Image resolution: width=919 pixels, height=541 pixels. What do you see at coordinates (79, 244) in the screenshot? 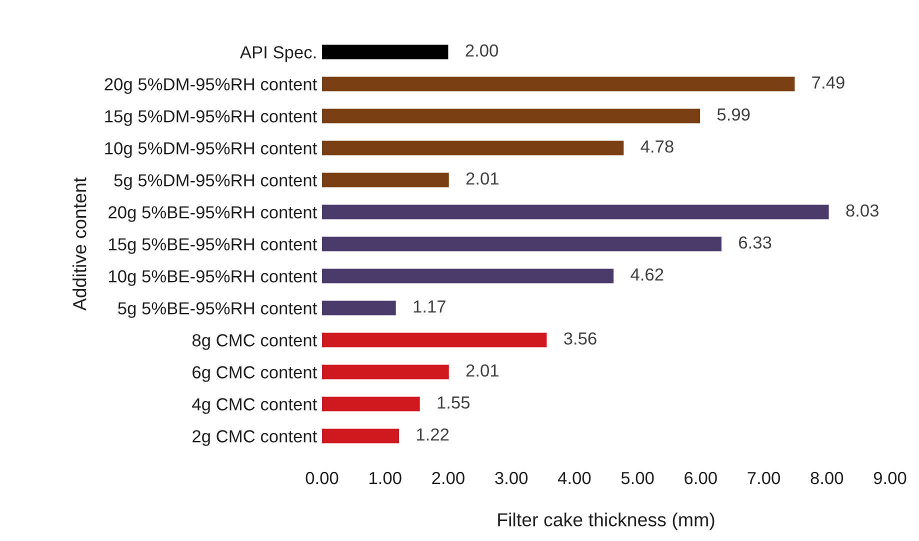
I see `y-axis-title: Additive content` at bounding box center [79, 244].